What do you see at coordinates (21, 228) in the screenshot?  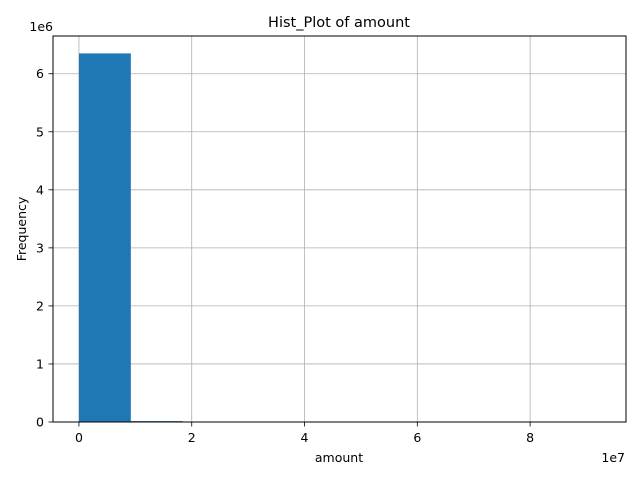 I see `y-axis-label: Frequency` at bounding box center [21, 228].